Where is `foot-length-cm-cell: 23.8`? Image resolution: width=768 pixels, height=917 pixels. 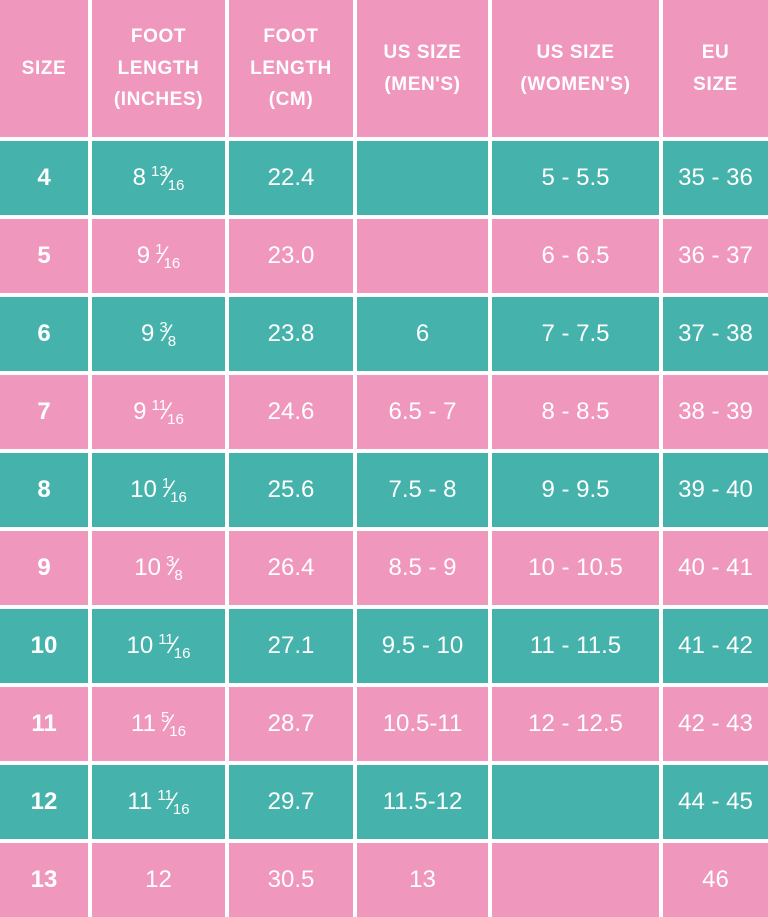 foot-length-cm-cell: 23.8 is located at coordinates (291, 334).